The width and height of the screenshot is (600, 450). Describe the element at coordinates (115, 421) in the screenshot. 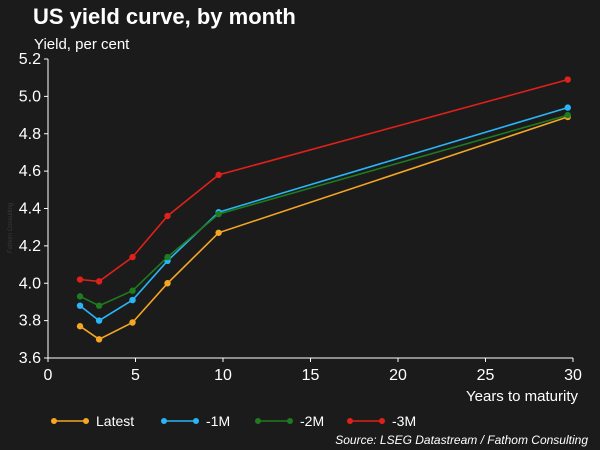

I see `legend-label: Latest` at that location.